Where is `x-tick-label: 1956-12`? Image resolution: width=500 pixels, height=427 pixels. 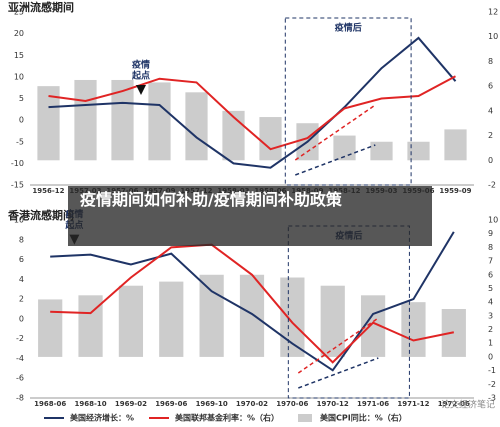 x-tick-label: 1956-12 is located at coordinates (48, 191).